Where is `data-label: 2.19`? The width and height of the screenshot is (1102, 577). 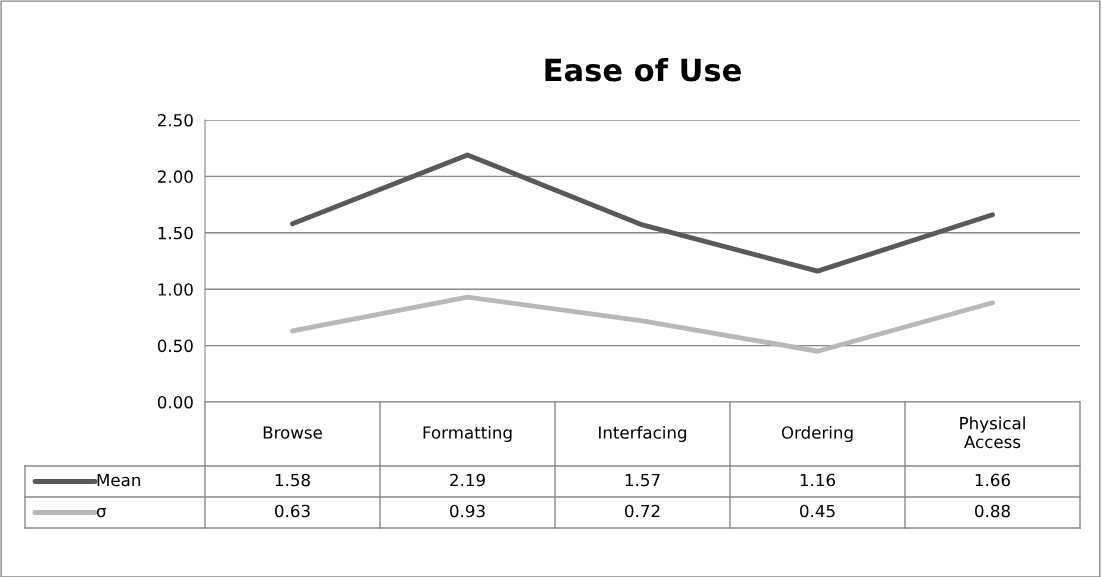 data-label: 2.19 is located at coordinates (467, 480).